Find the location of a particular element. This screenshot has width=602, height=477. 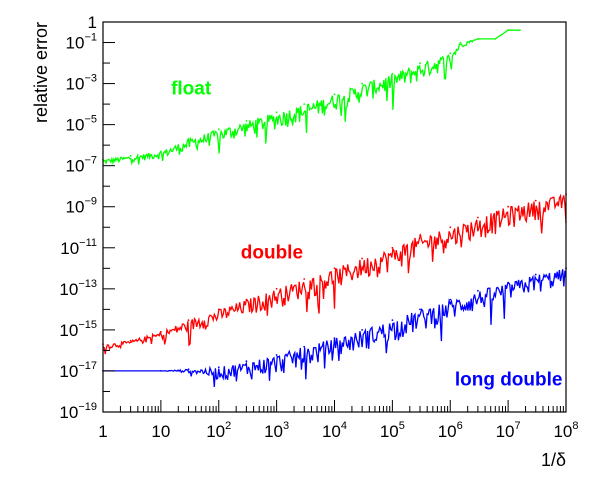

x-tick-label: 10⁷ is located at coordinates (508, 430).